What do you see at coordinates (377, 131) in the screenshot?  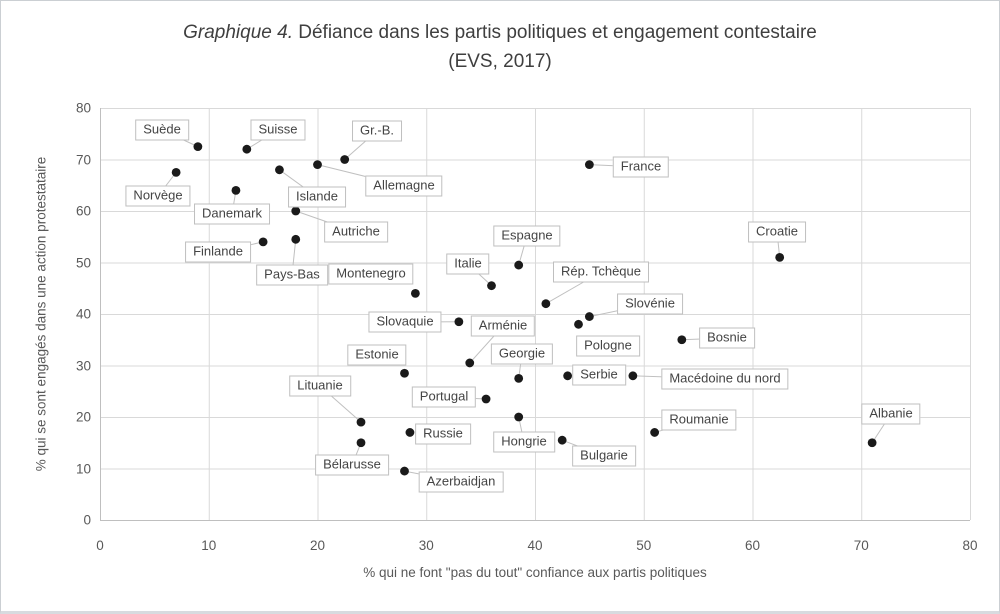 I see `country-label: Gr.-B.` at bounding box center [377, 131].